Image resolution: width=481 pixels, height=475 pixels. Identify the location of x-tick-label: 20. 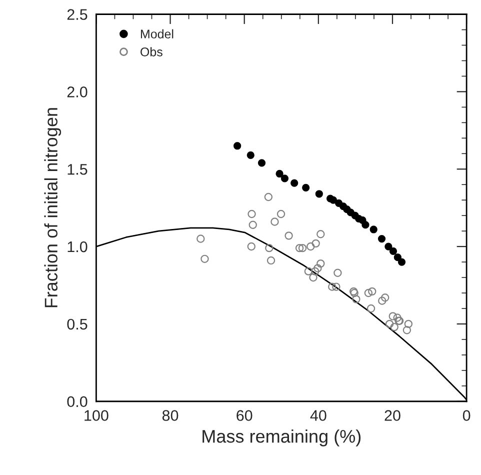
(392, 415).